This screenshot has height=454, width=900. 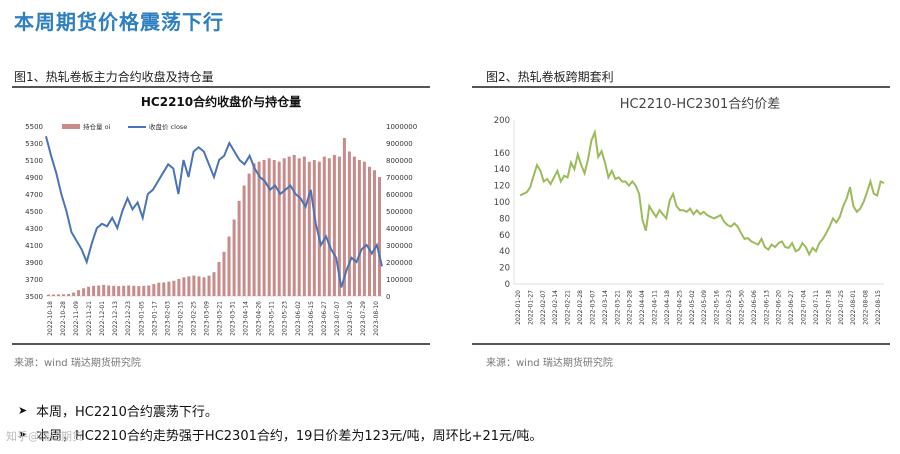 I want to click on y-left-tick-label: 3900, so click(x=34, y=263).